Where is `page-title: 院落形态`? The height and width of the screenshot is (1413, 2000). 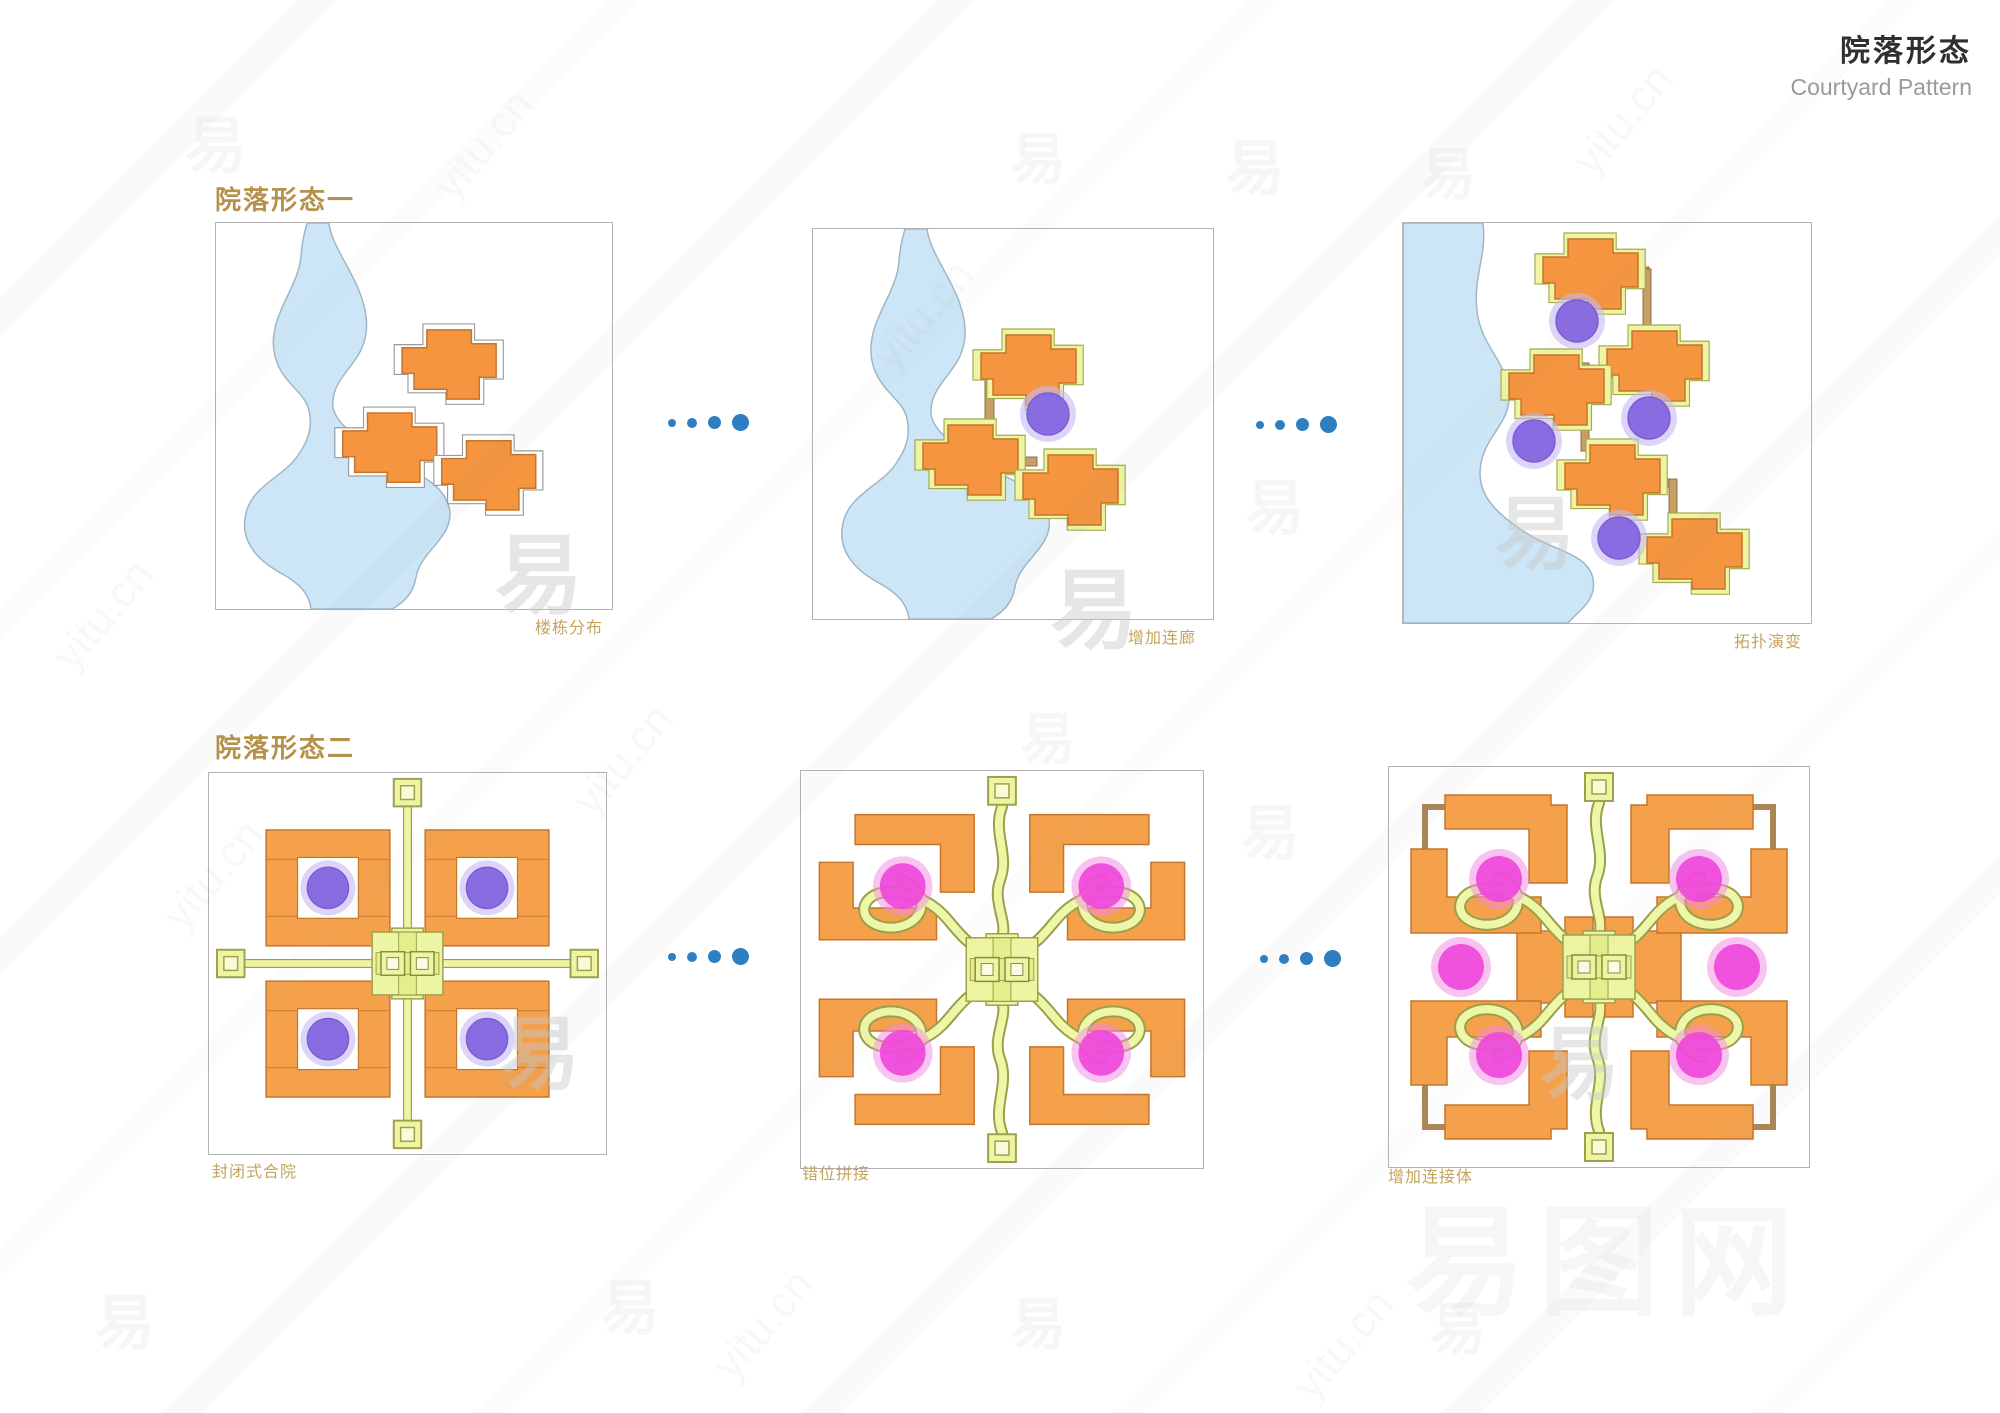
page-title: 院落形态 is located at coordinates (1906, 51).